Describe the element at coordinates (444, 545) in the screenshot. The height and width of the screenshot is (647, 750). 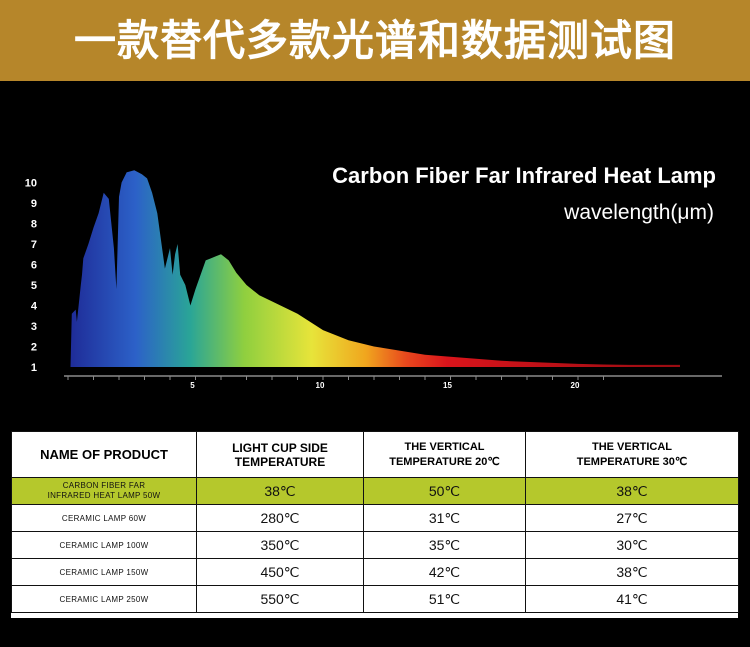
I see `vertical-temp-20-cell: 35℃` at that location.